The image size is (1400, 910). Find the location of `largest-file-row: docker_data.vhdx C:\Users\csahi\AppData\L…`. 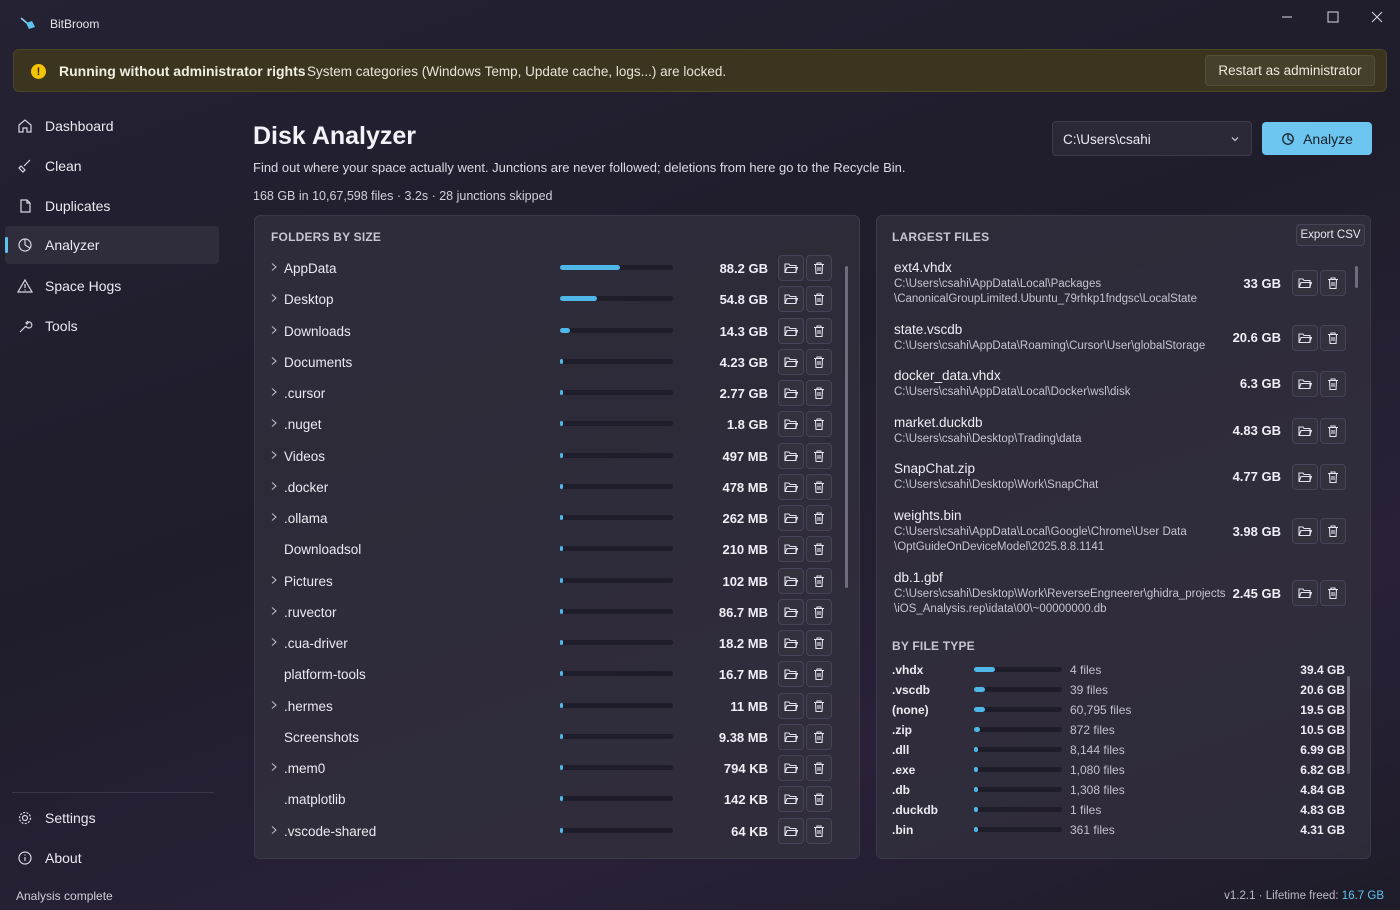

largest-file-row: docker_data.vhdx C:\Users\csahi\AppData\L… is located at coordinates (1117, 393).